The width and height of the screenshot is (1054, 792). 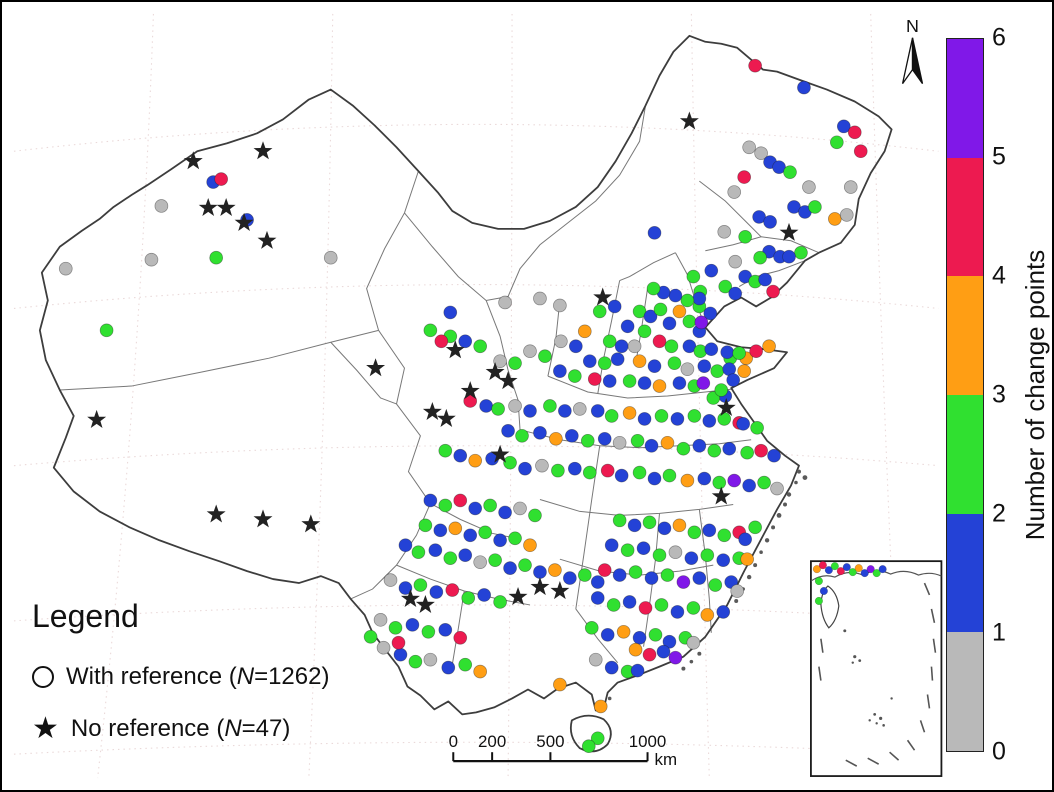 I want to click on scale-bar-label: 0, so click(x=453, y=741).